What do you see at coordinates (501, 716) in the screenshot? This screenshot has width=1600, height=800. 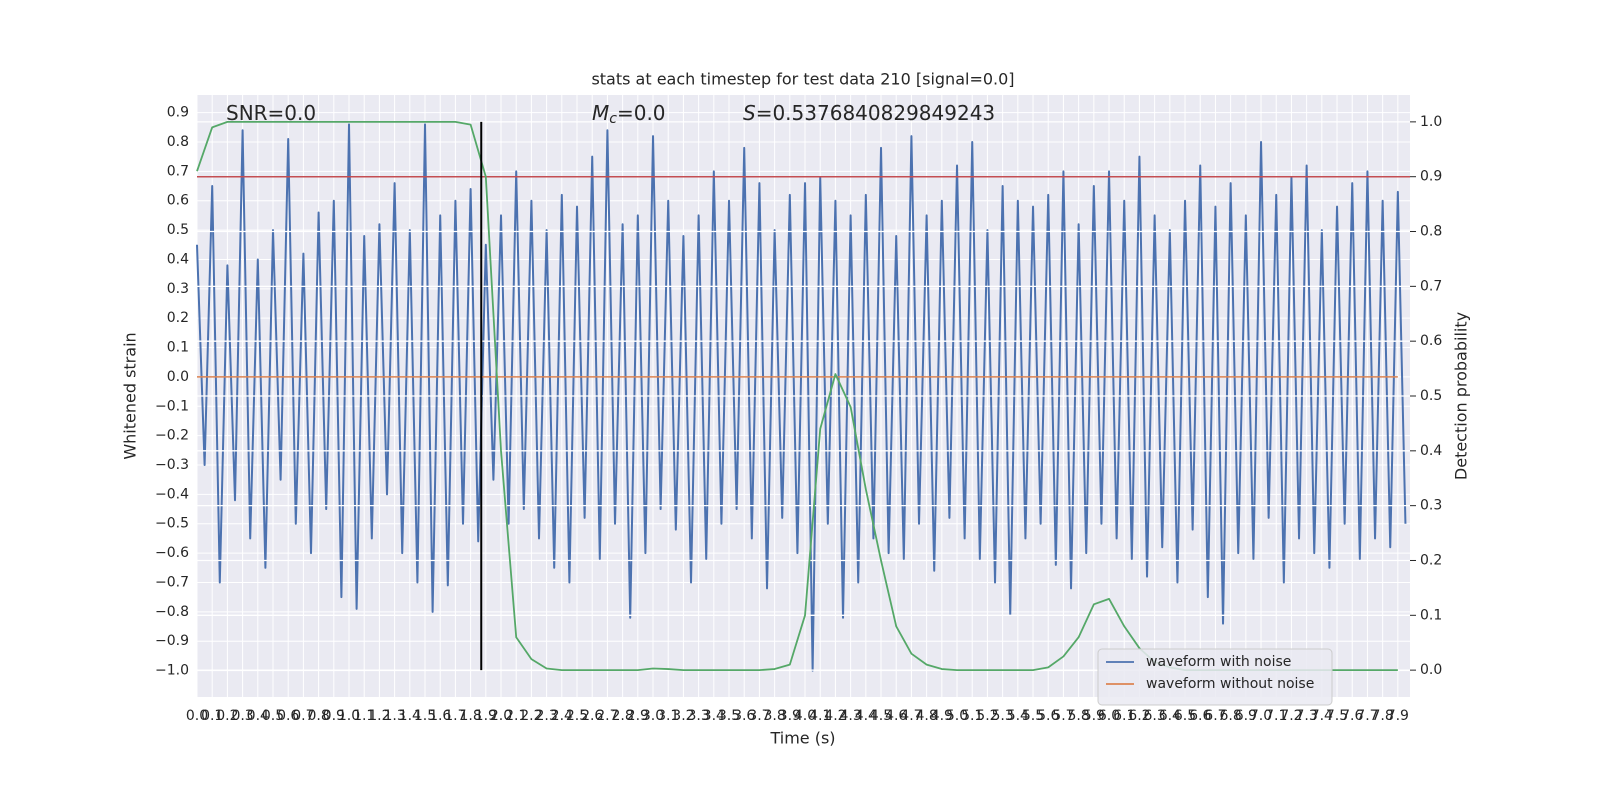 I see `x-tick-label: 2.0` at bounding box center [501, 716].